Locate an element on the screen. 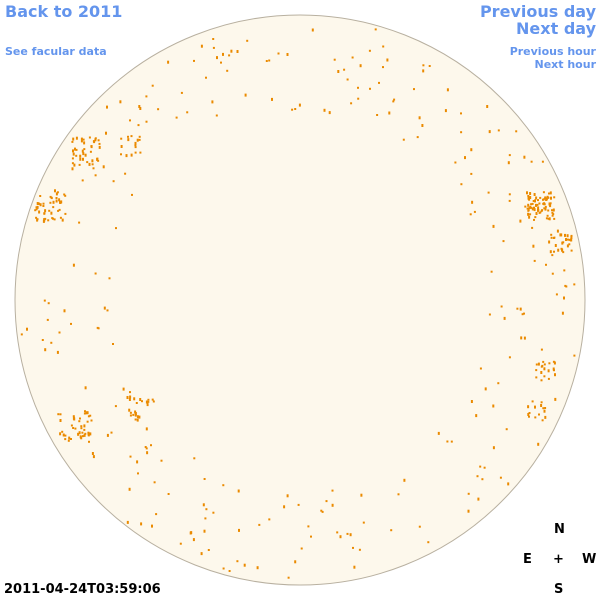 Image resolution: width=600 pixels, height=600 pixels. next-day-link: Next day is located at coordinates (556, 28).